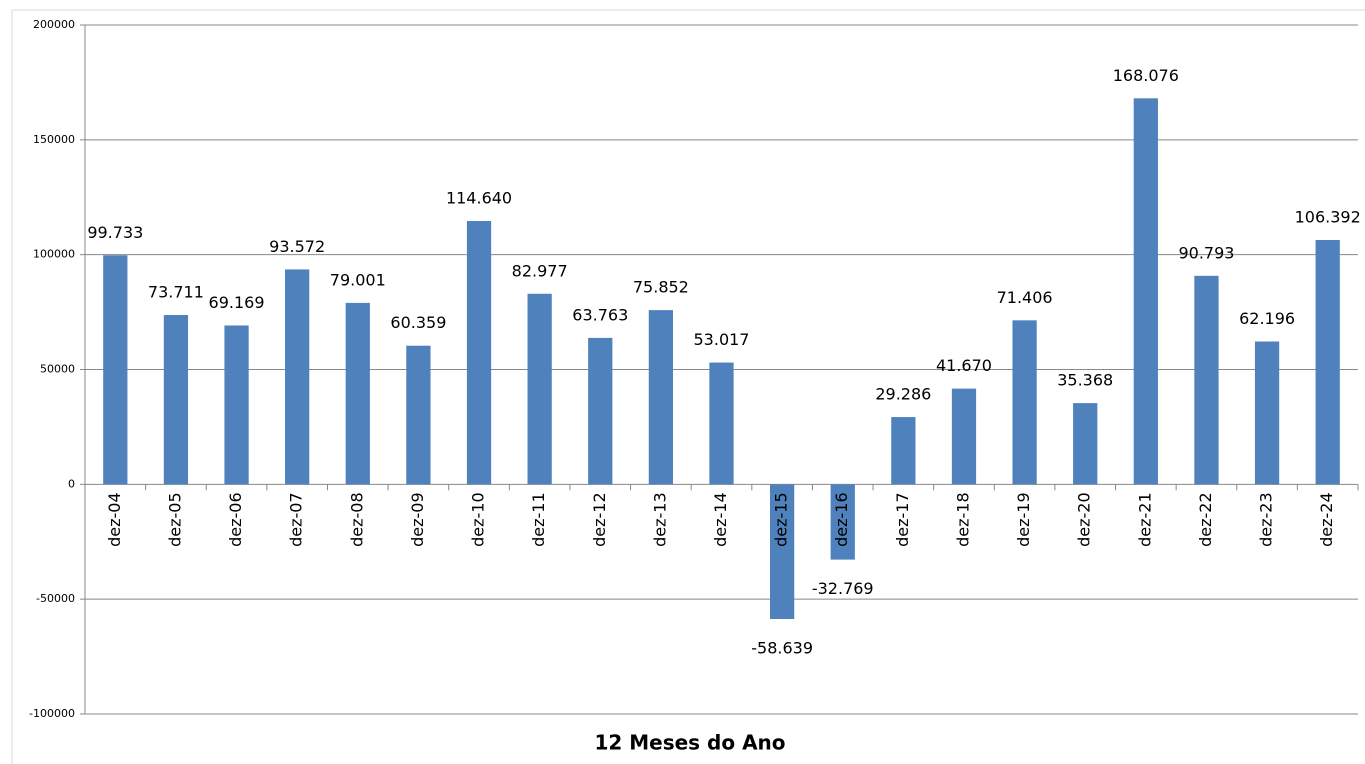  What do you see at coordinates (1328, 216) in the screenshot?
I see `data-label: 106.392` at bounding box center [1328, 216].